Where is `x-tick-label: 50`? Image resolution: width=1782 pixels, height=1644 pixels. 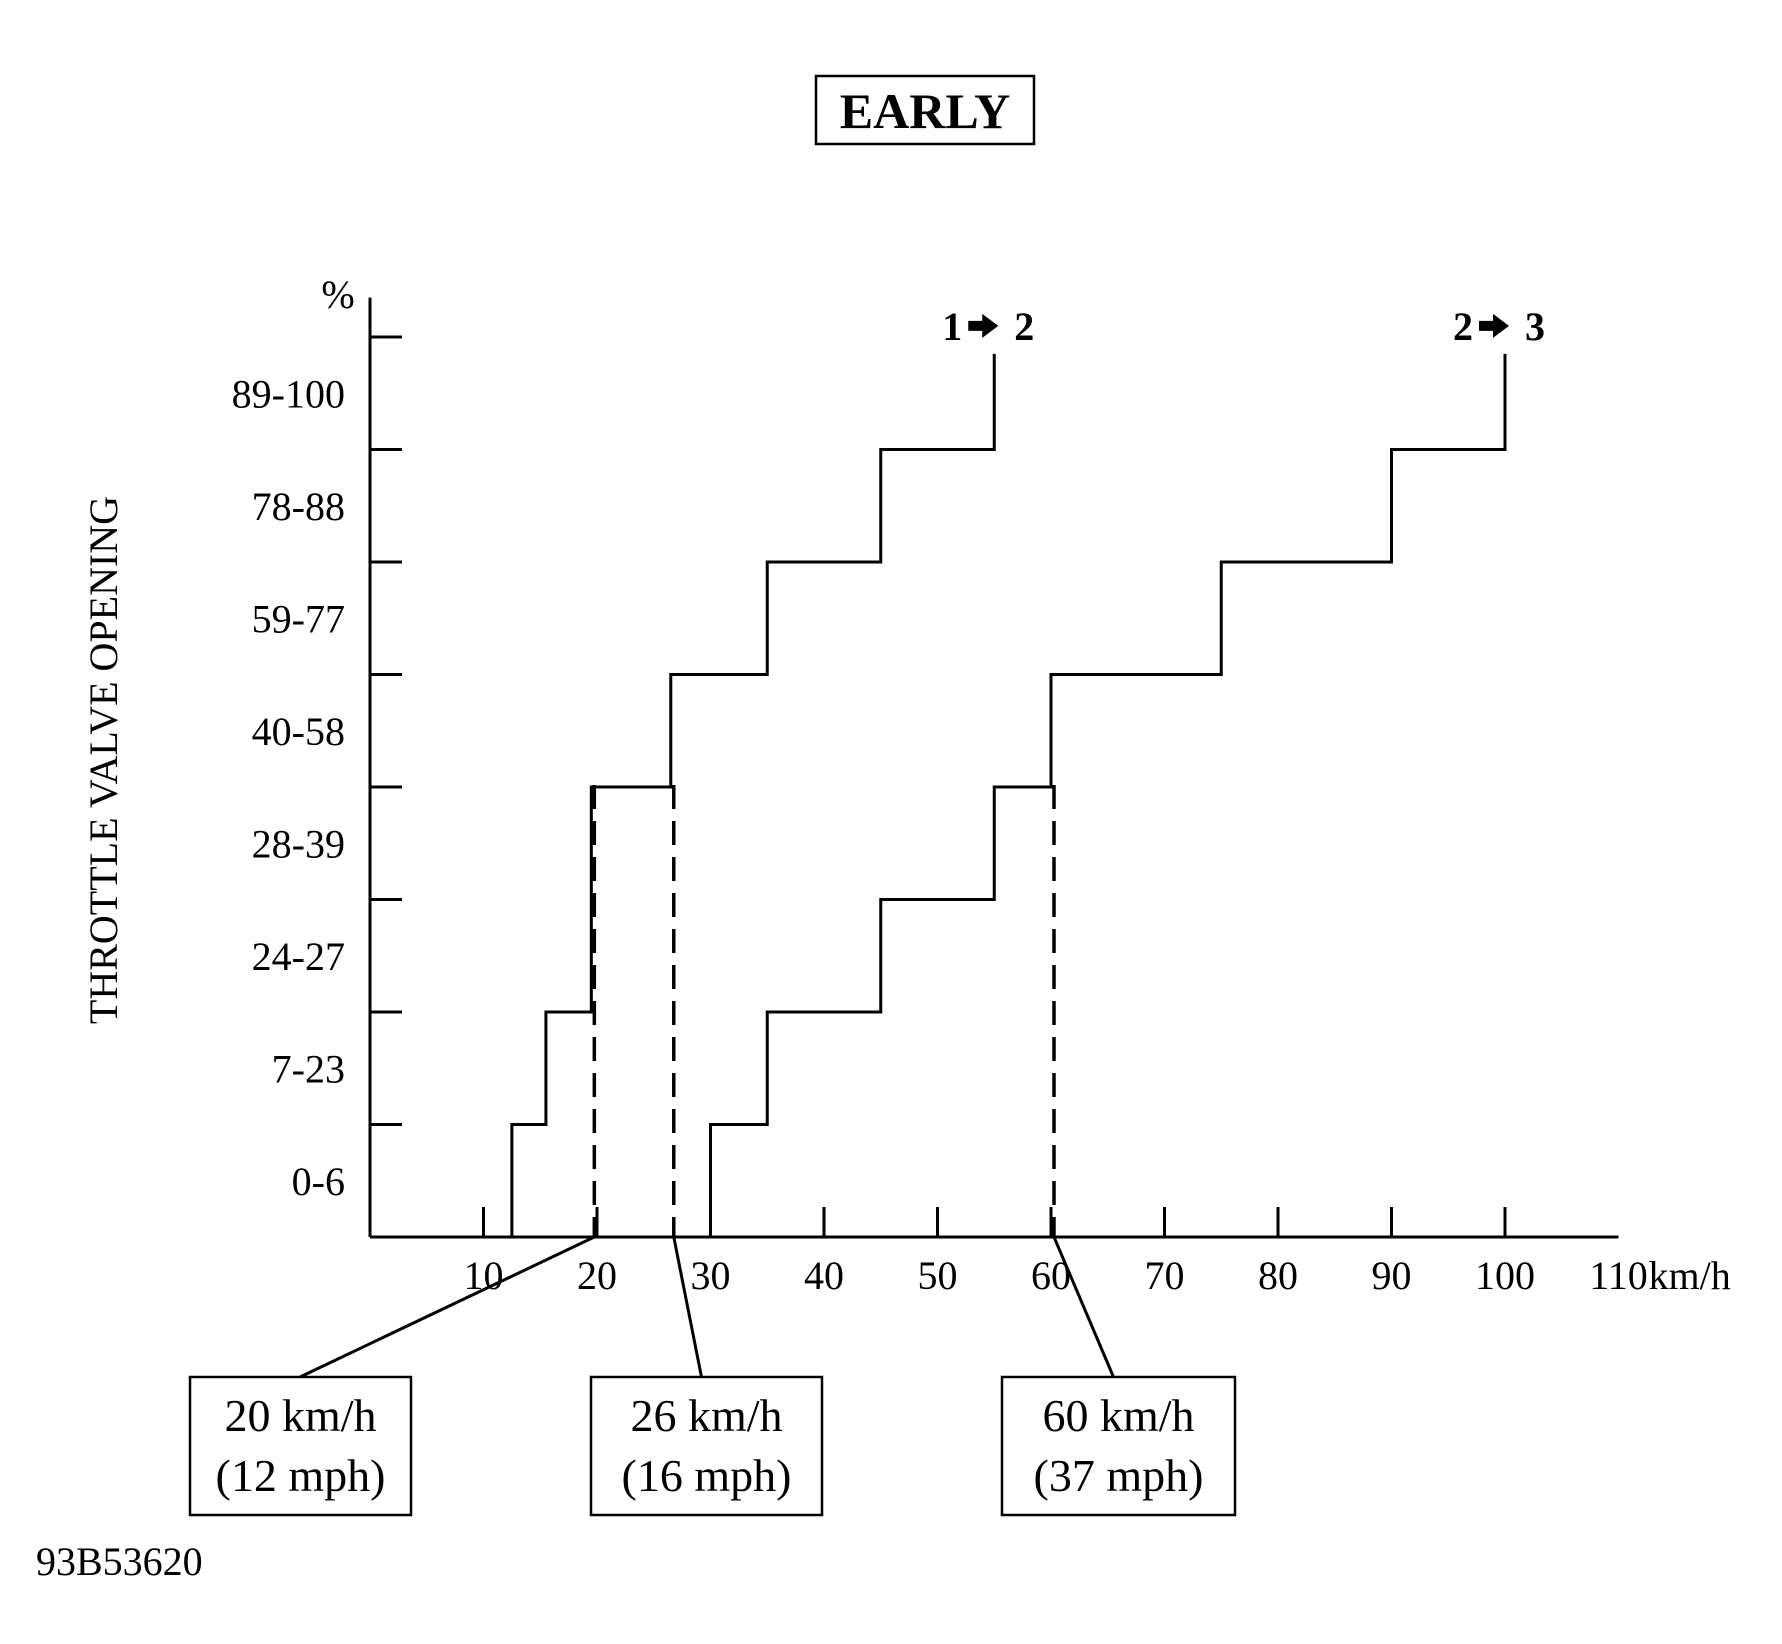 x-tick-label: 50 is located at coordinates (938, 1275).